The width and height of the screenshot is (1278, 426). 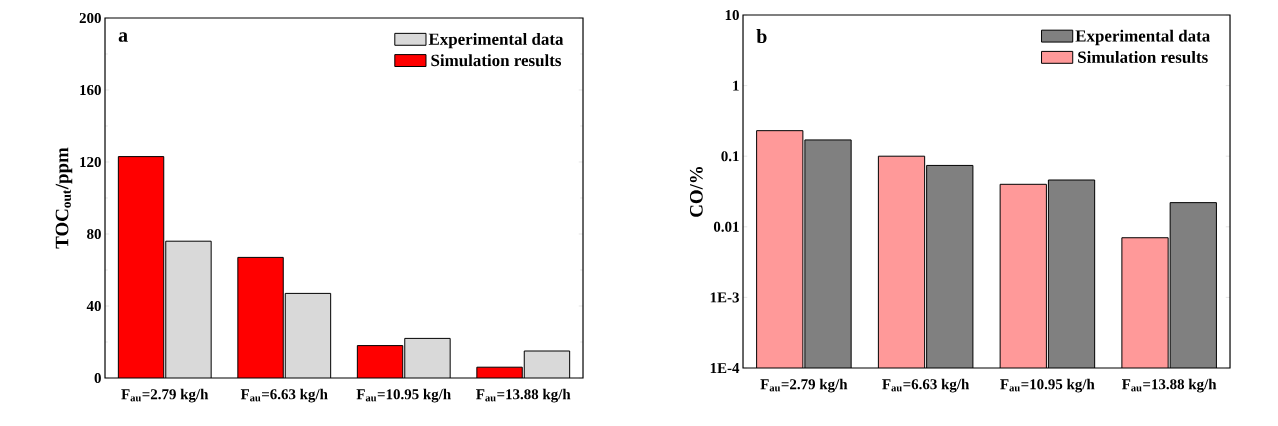 What do you see at coordinates (90, 90) in the screenshot?
I see `y-tick-label: 160` at bounding box center [90, 90].